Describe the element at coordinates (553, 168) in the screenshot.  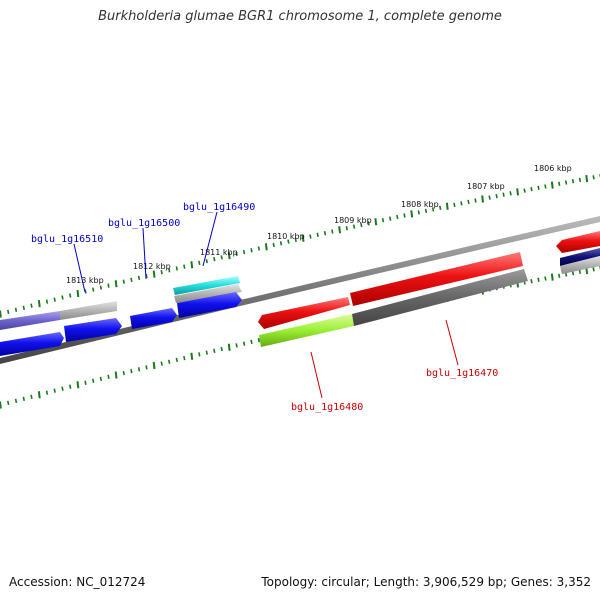
I see `scale-label-1806: 1806 kbp` at that location.